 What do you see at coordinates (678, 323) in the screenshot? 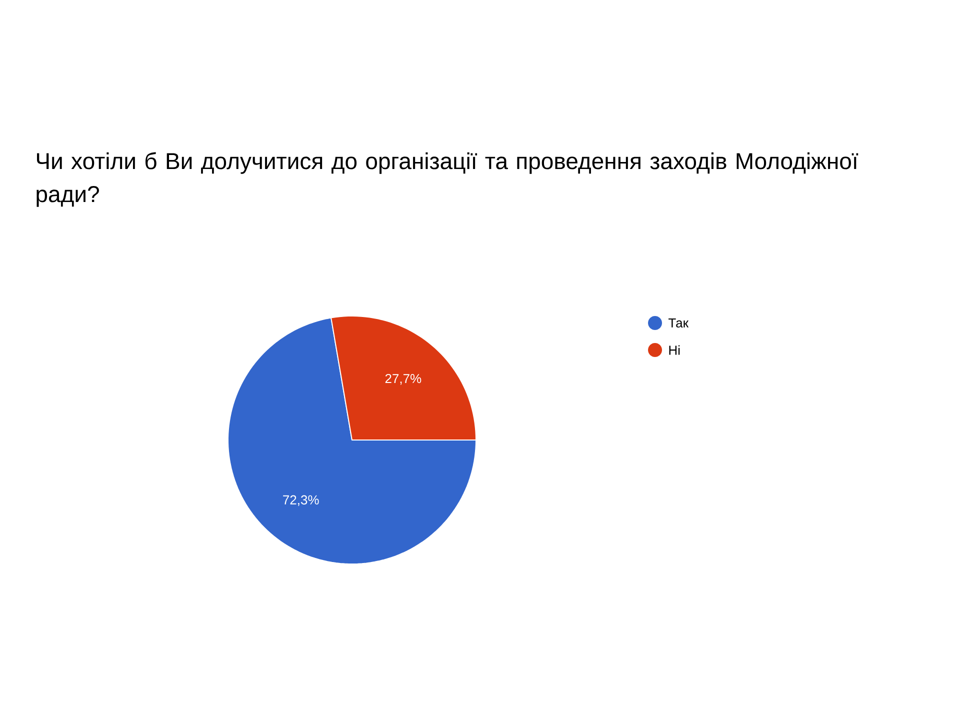
I see `legend-label: Так` at bounding box center [678, 323].